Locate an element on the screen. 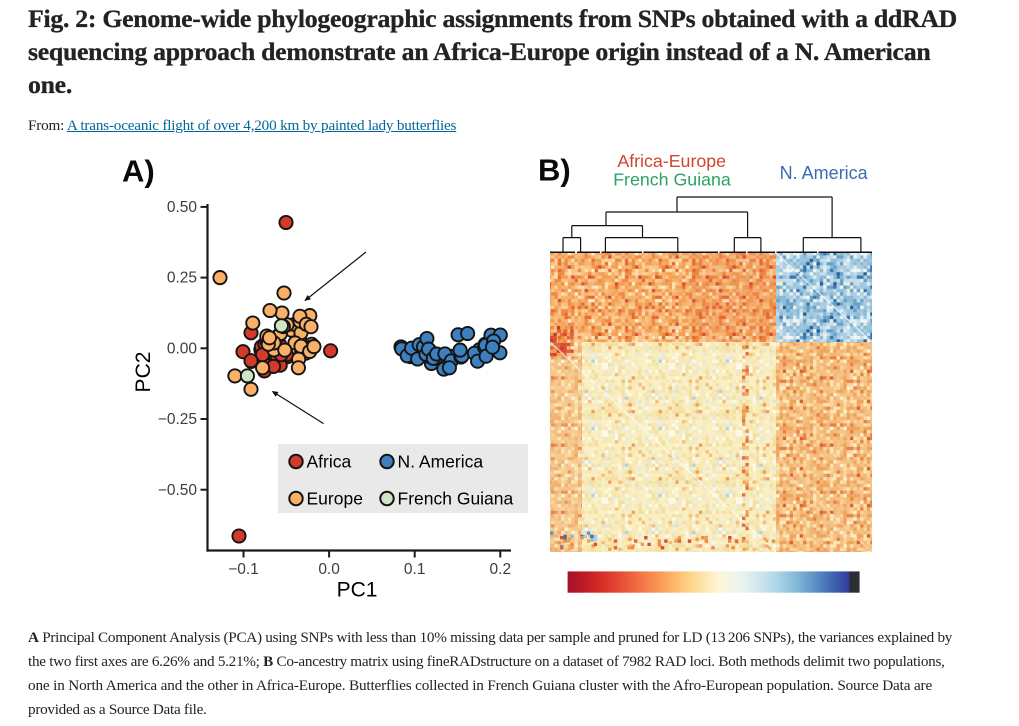 The image size is (1019, 726). svg-text: 0.00 is located at coordinates (182, 348).